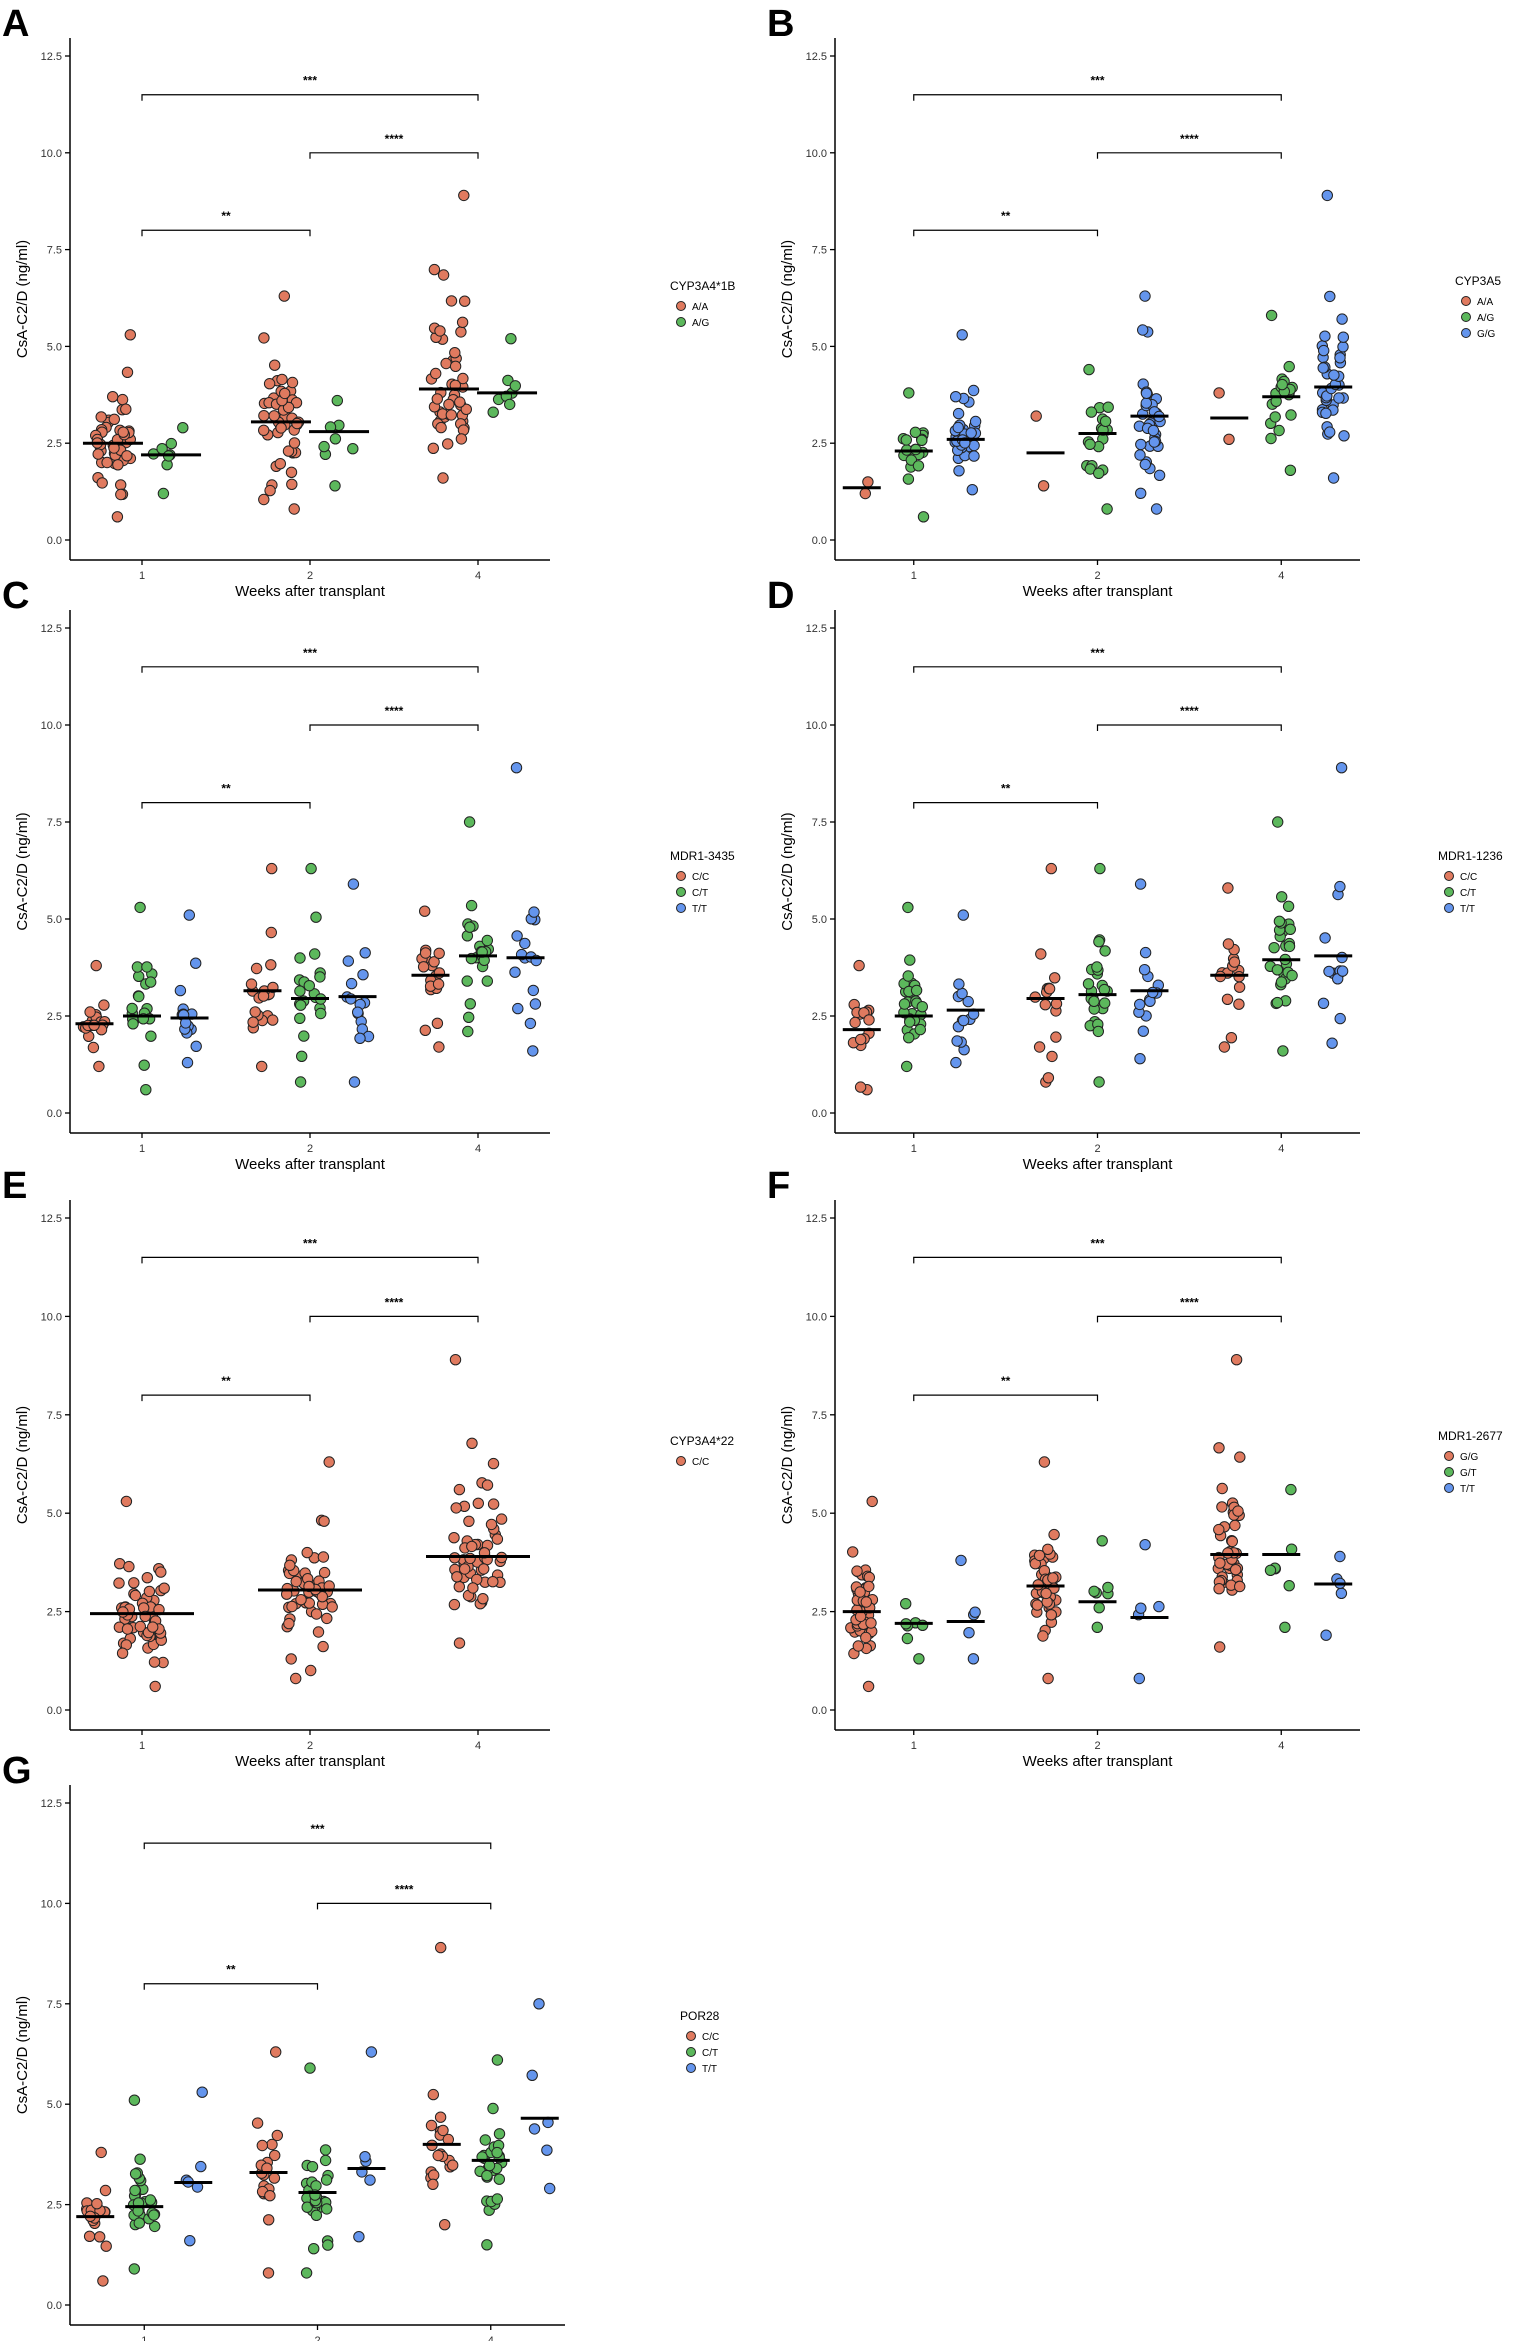 The image size is (1513, 2341). What do you see at coordinates (144, 2338) in the screenshot?
I see `x-tick-label: 1` at bounding box center [144, 2338].